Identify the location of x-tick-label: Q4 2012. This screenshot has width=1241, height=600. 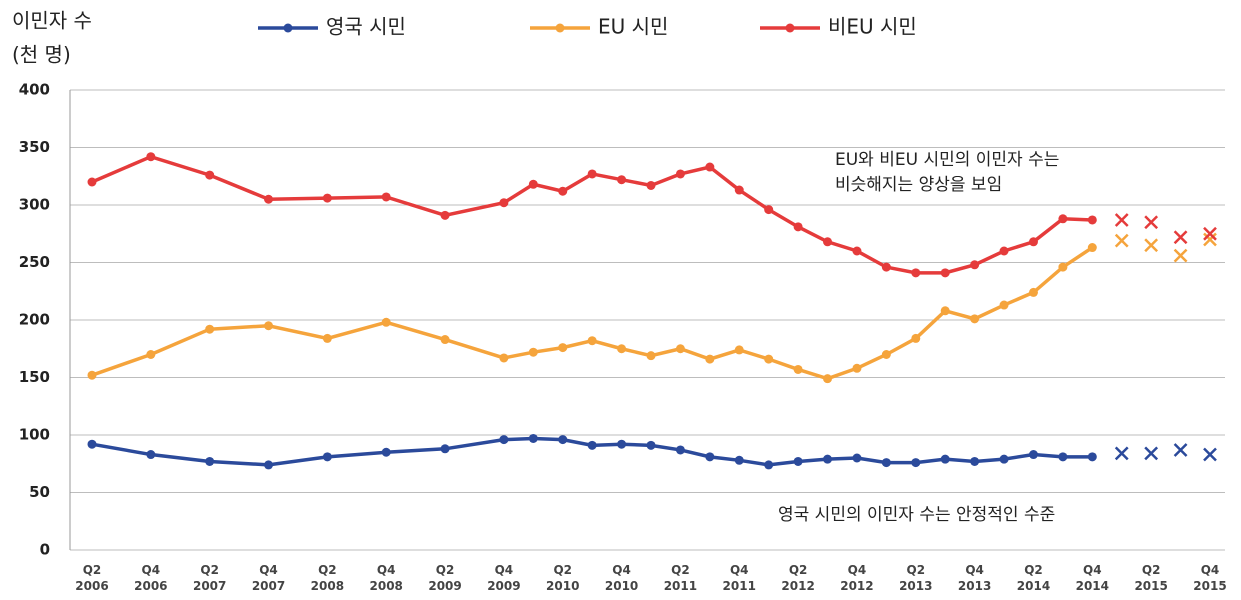
(857, 578).